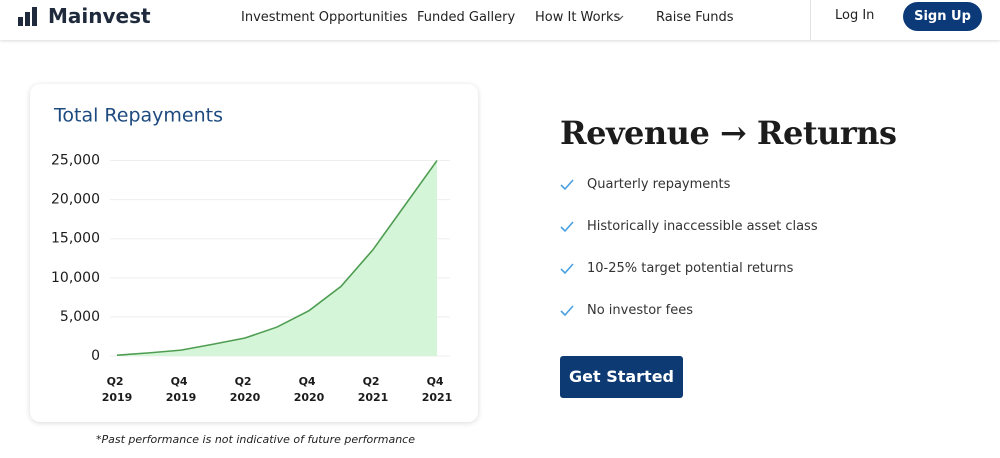  What do you see at coordinates (640, 310) in the screenshot?
I see `feature: No investor fees` at bounding box center [640, 310].